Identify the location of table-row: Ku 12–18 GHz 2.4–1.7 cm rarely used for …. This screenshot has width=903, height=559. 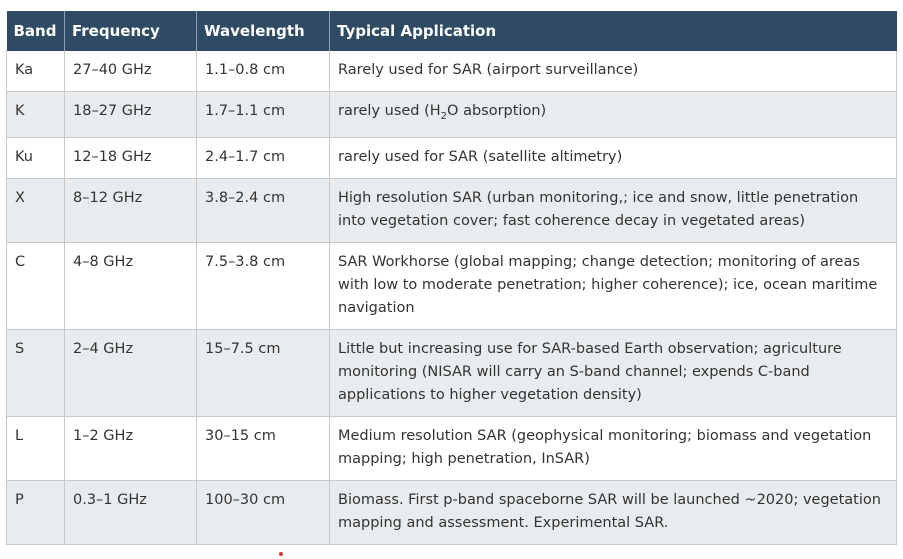
(451, 158).